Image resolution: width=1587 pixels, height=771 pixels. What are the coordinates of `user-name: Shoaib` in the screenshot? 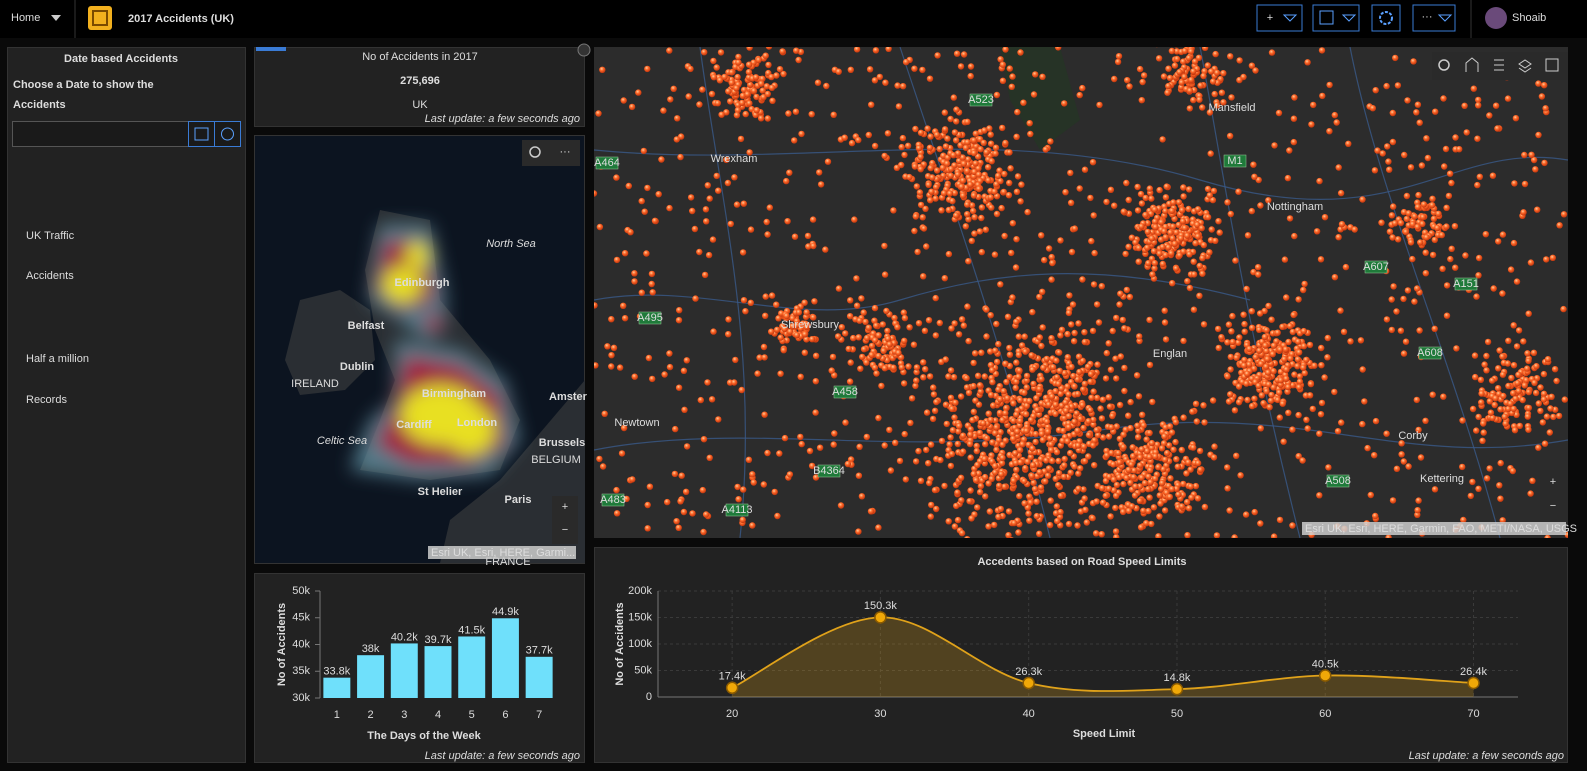 It's located at (1529, 18).